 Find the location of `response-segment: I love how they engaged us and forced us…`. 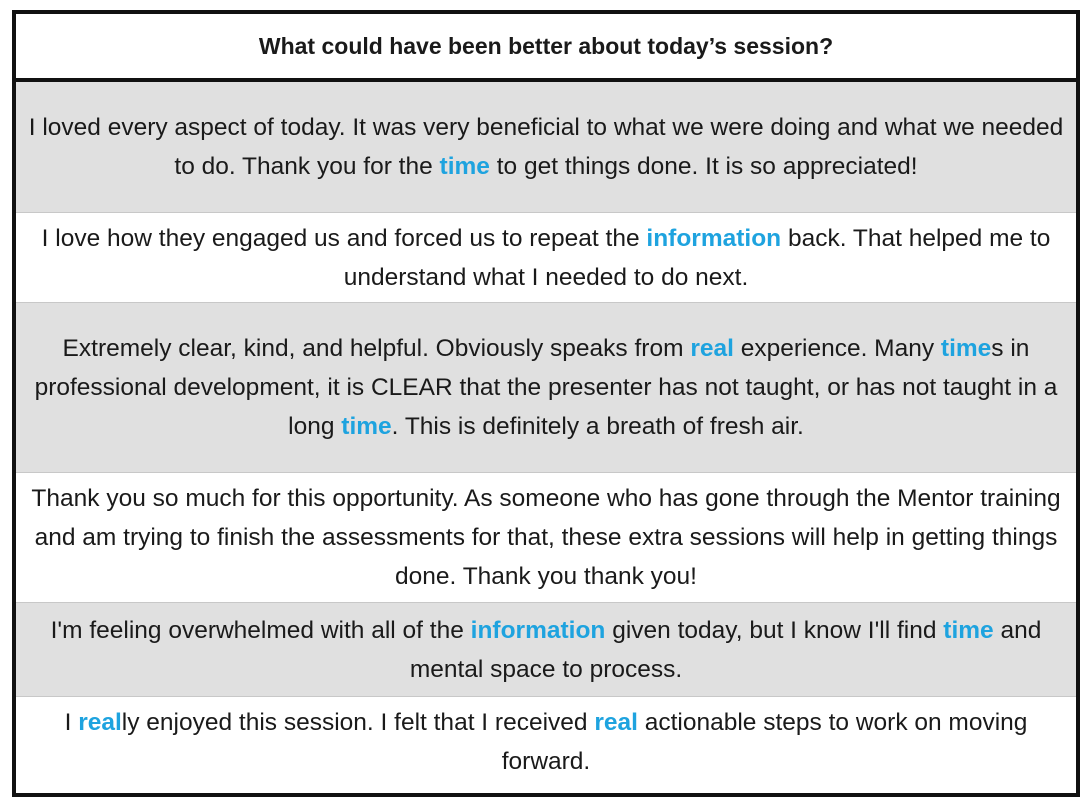

response-segment: I love how they engaged us and forced us… is located at coordinates (344, 238).